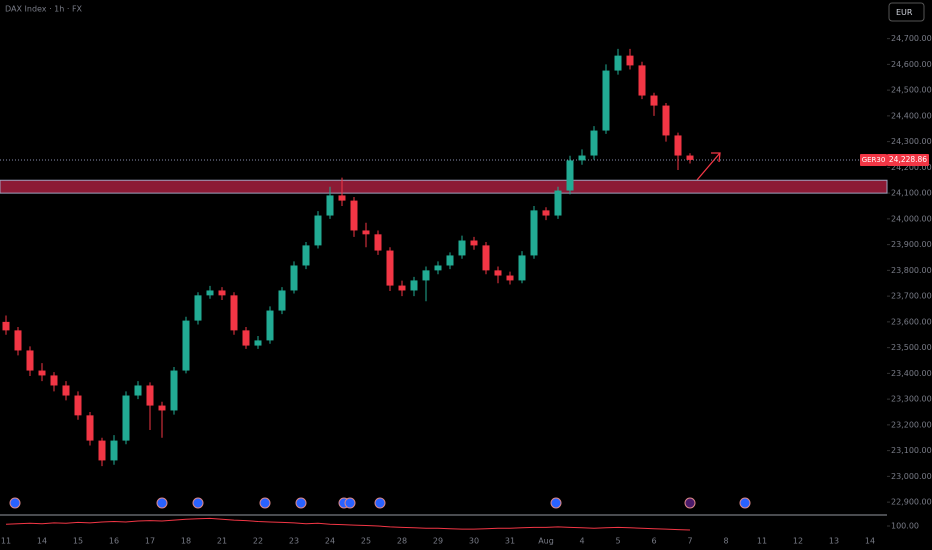  What do you see at coordinates (911, 450) in the screenshot?
I see `y-tick-label: 23,100.00` at bounding box center [911, 450].